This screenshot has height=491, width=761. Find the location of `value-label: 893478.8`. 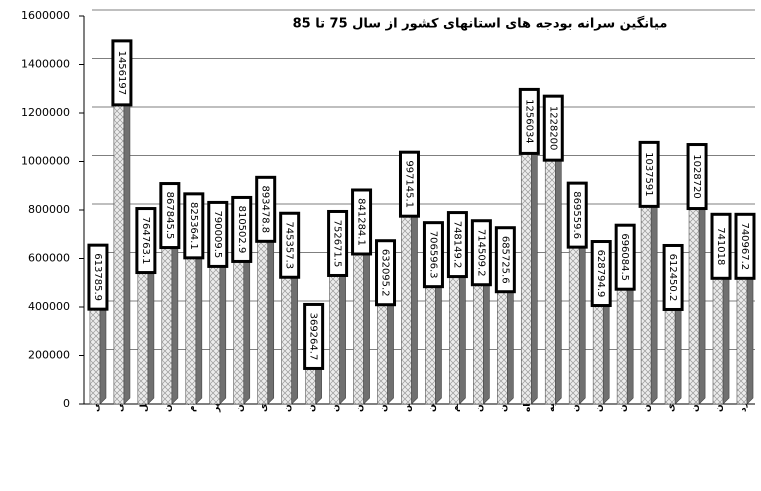

value-label: 893478.8 is located at coordinates (265, 209).